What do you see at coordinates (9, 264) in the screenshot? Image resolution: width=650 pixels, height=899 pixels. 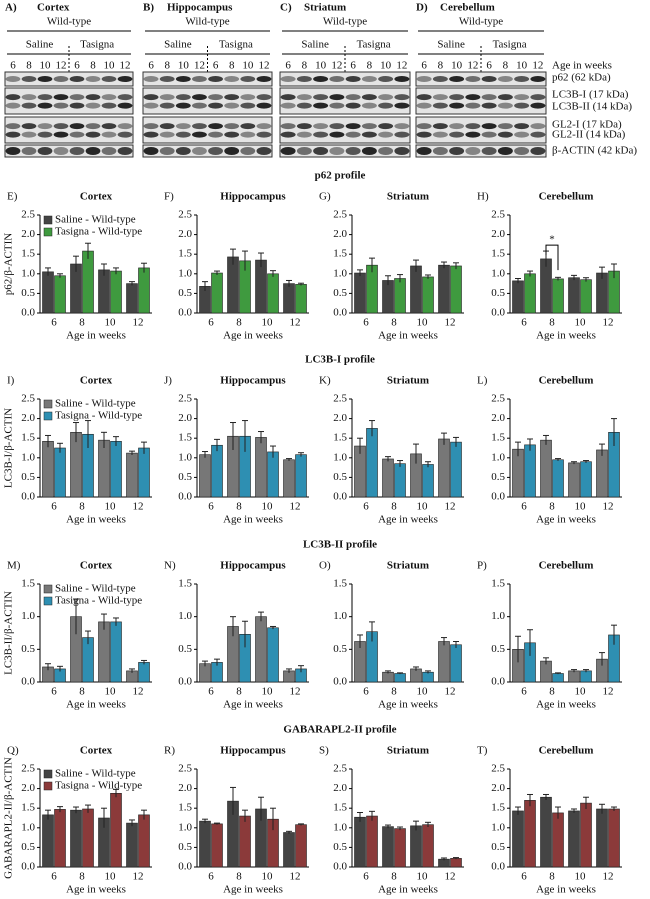 I see `y-axis-label: p62/β-ACTIN` at bounding box center [9, 264].